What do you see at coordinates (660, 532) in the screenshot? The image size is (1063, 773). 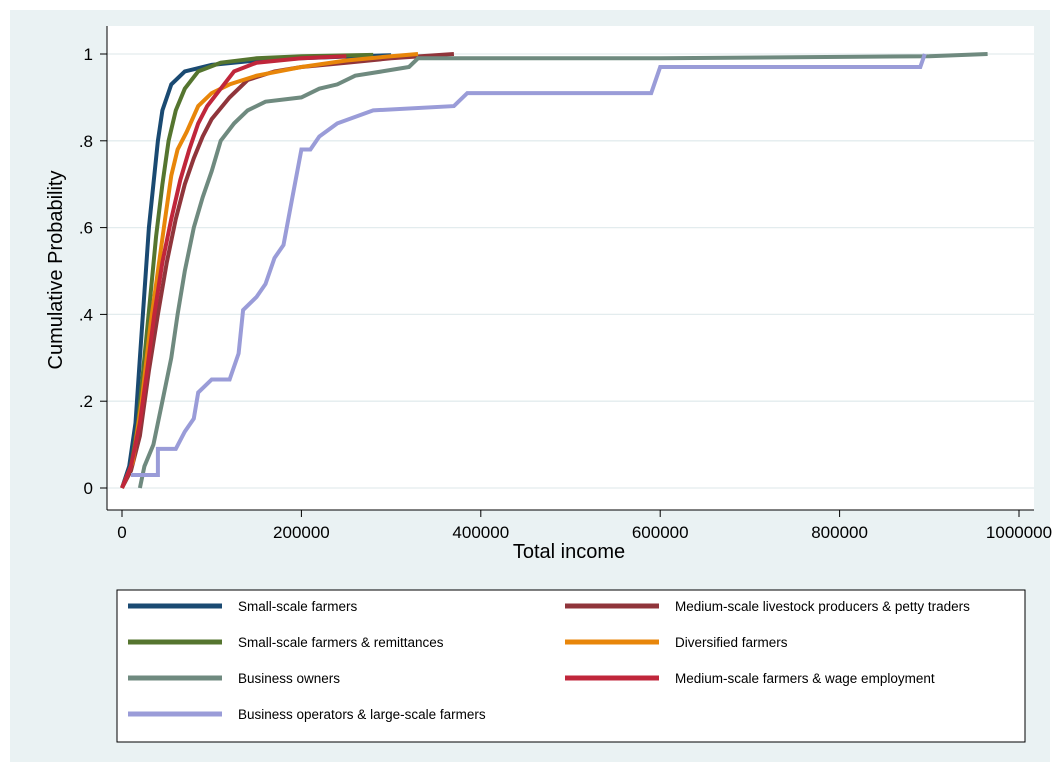 I see `x-tick-label-3: 600000` at bounding box center [660, 532].